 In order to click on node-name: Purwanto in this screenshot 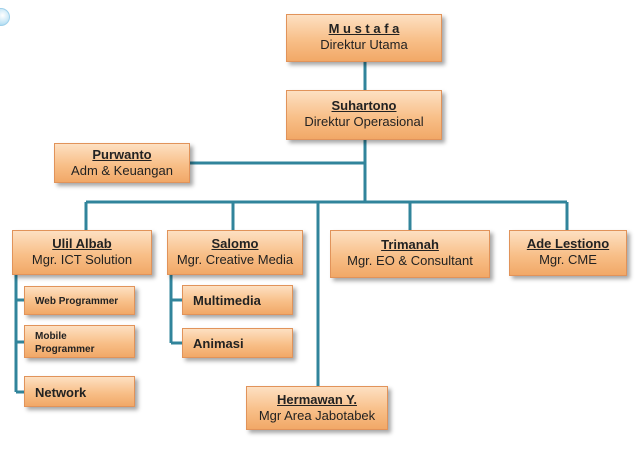, I will do `click(122, 154)`.